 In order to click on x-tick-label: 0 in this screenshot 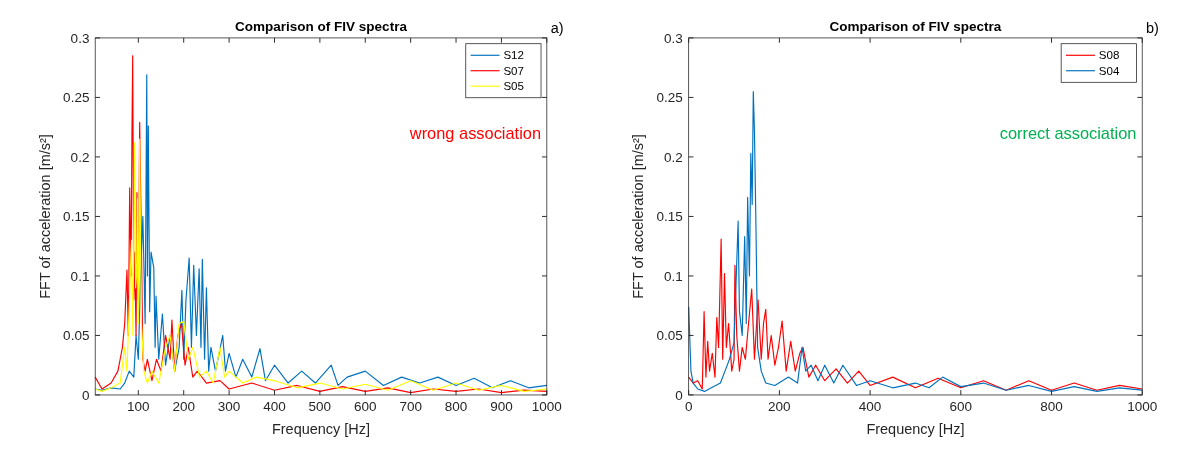, I will do `click(688, 407)`.